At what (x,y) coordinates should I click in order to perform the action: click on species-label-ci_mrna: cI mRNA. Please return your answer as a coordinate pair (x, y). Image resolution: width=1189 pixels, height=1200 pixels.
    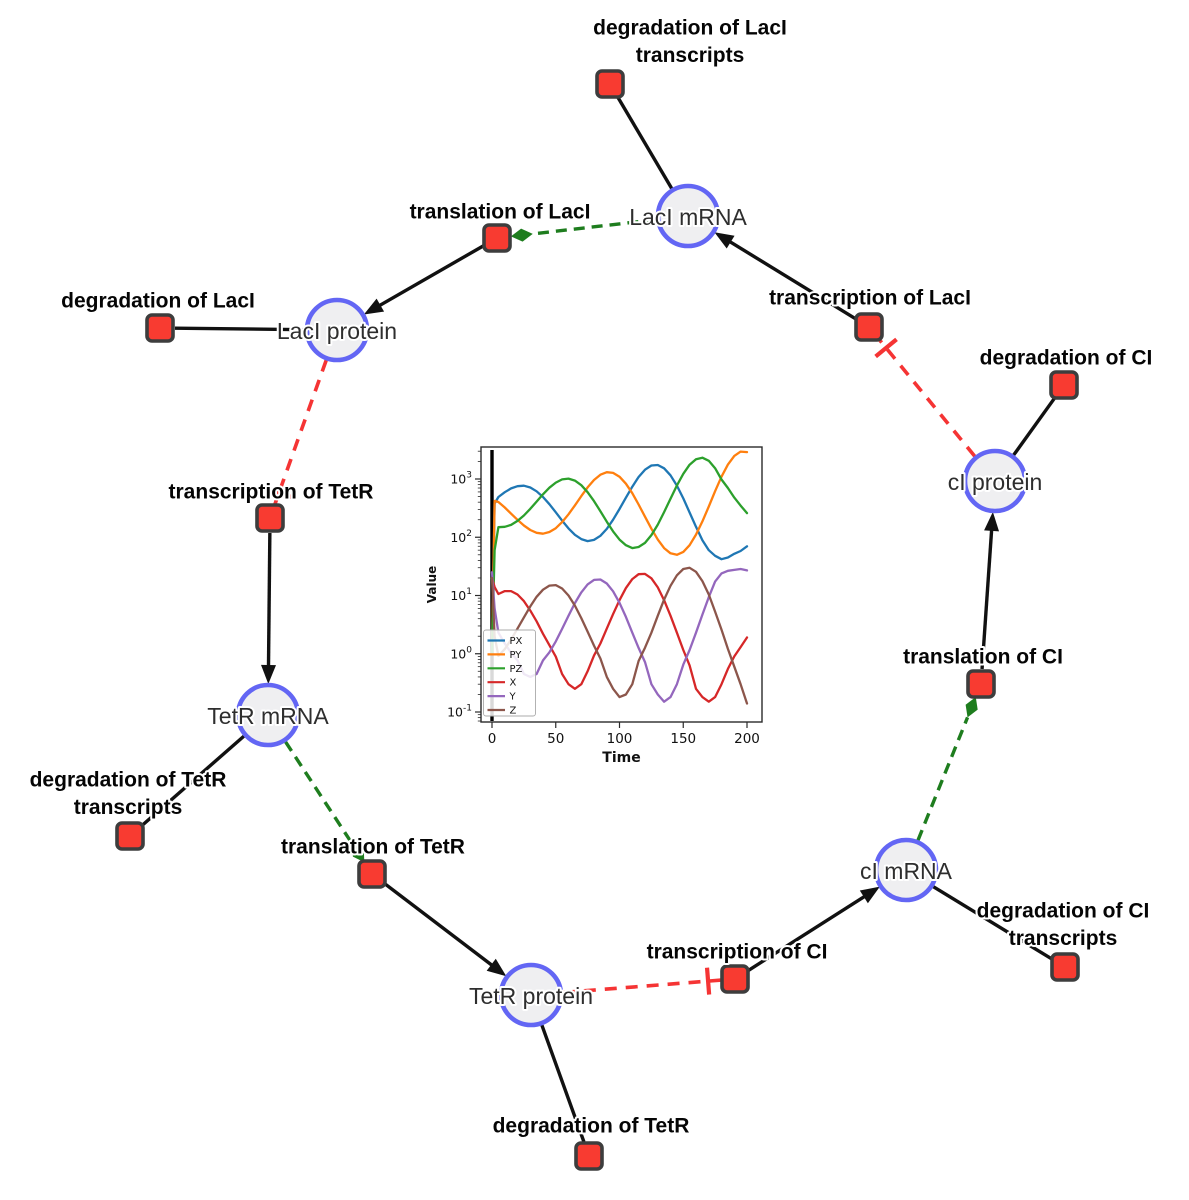
    Looking at the image, I should click on (906, 871).